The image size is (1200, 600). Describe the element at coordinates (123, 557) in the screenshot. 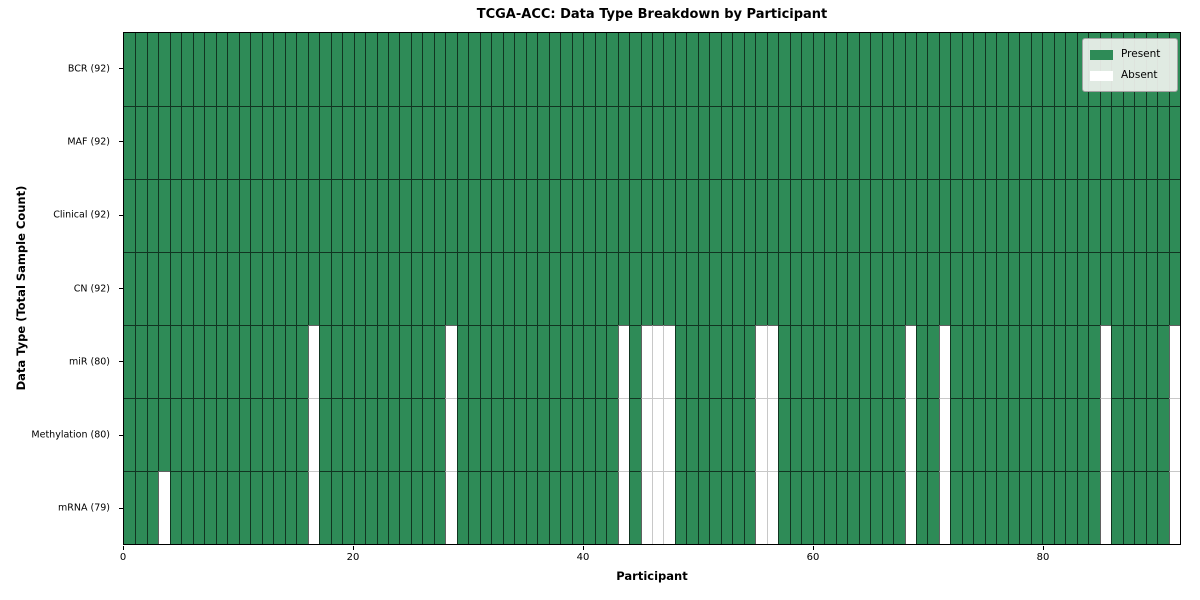

I see `x-tick-label-0: 0` at that location.